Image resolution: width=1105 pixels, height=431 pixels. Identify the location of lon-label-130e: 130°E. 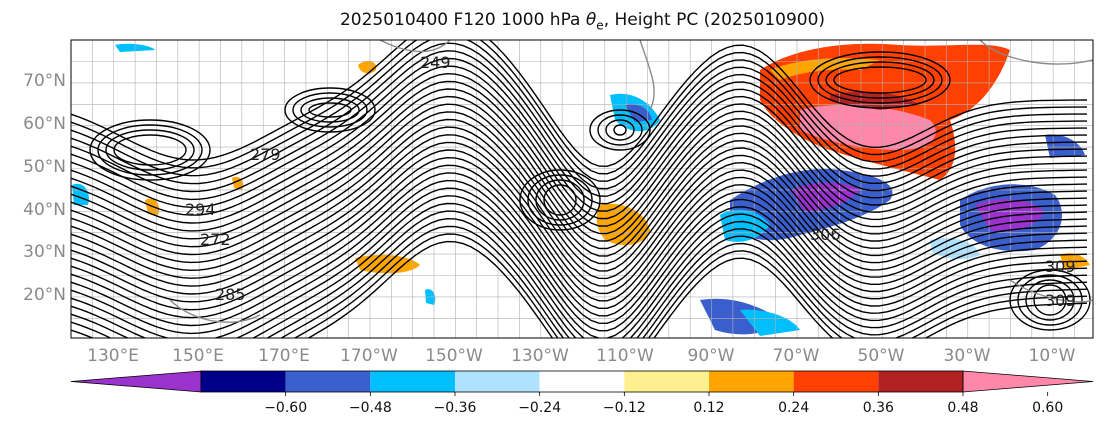
(113, 356).